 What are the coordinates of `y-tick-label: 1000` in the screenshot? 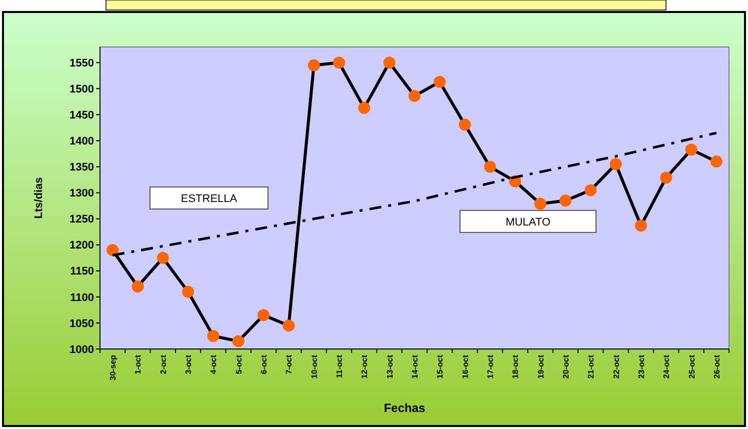 It's located at (82, 350).